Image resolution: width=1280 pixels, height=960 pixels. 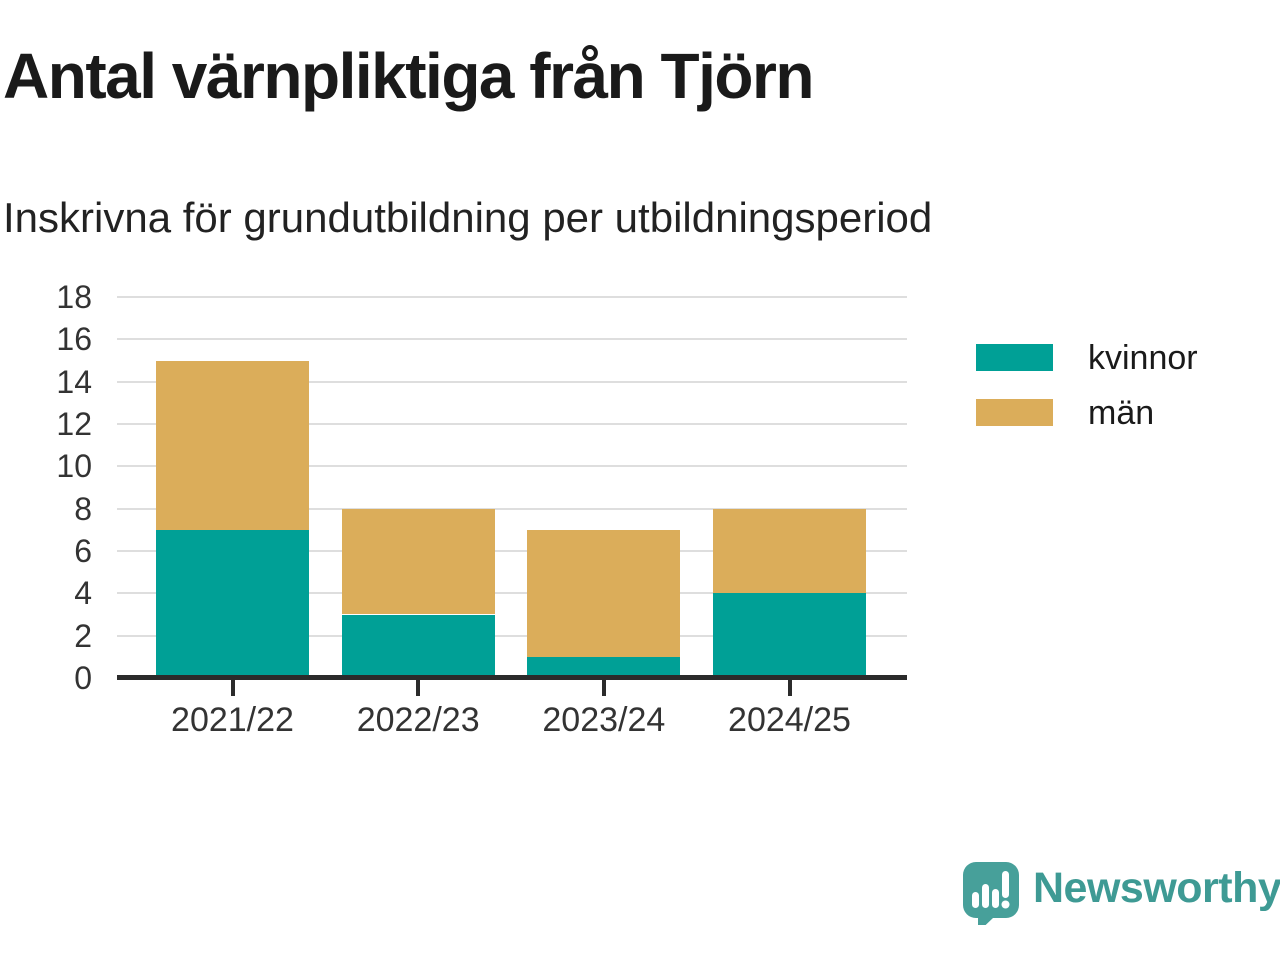 I want to click on y-tick-label: 8, so click(x=83, y=508).